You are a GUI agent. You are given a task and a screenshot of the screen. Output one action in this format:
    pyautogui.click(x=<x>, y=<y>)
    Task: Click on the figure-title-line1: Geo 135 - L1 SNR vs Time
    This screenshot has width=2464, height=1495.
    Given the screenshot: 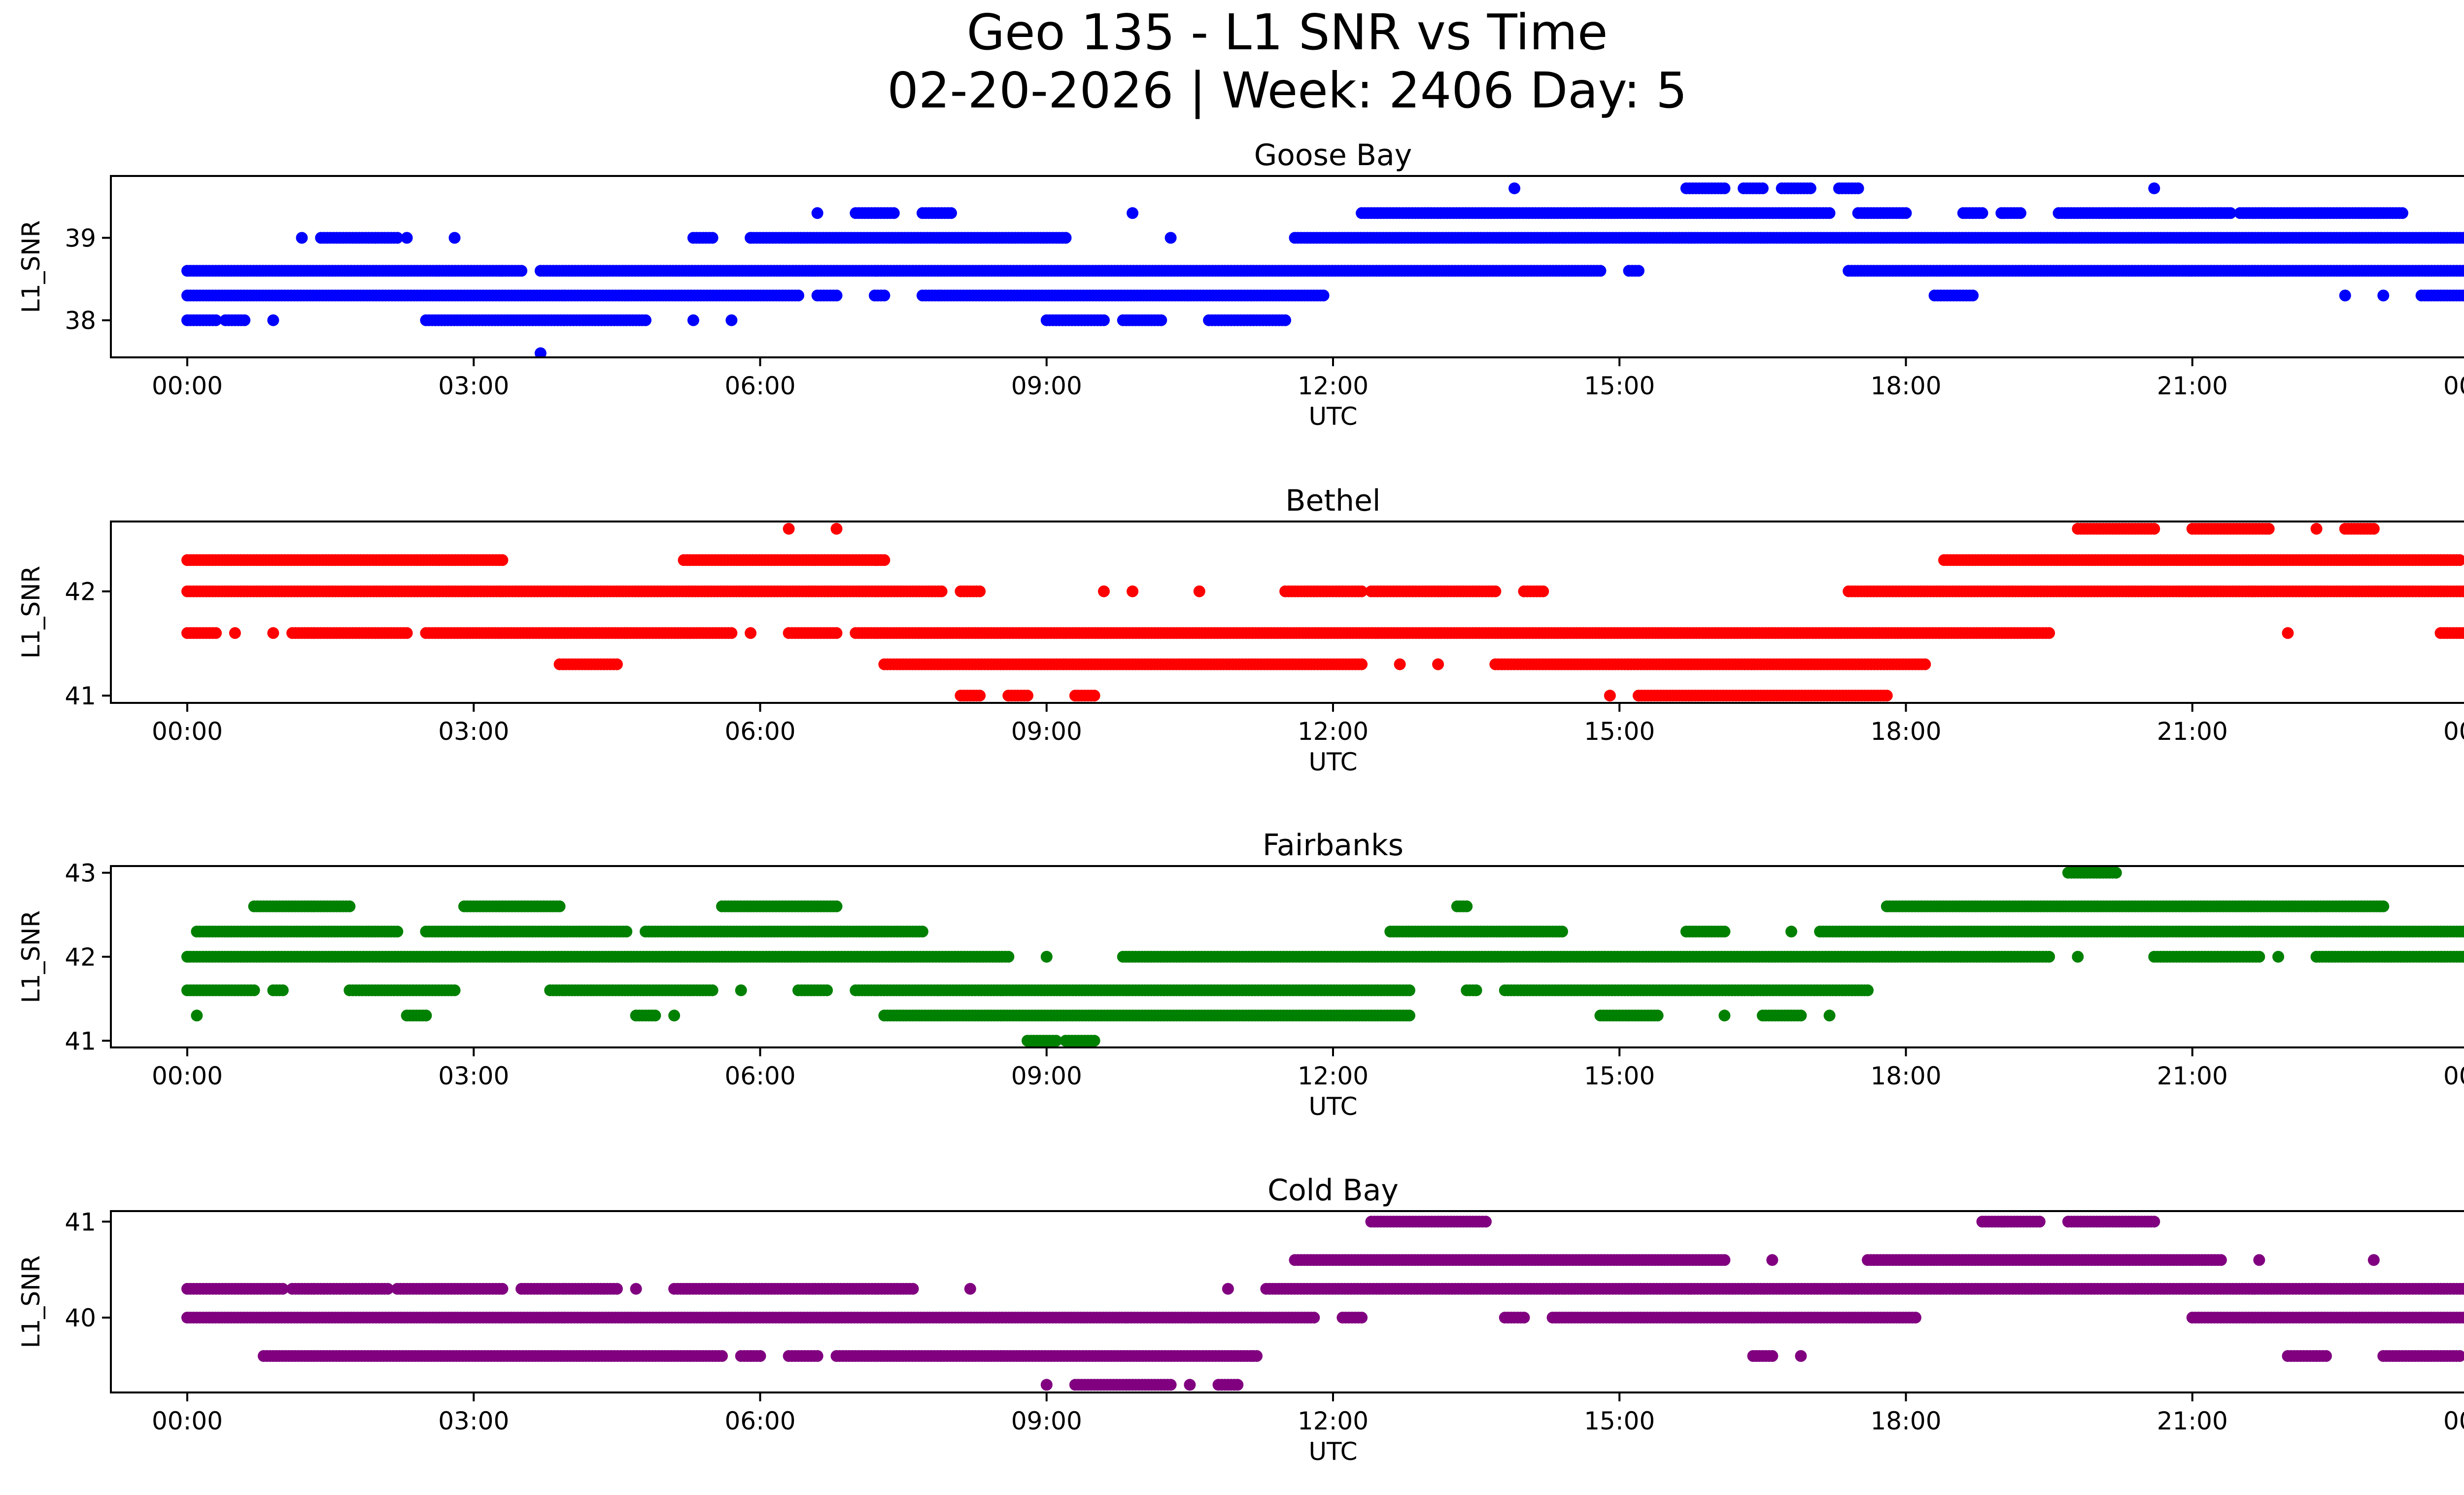 What is the action you would take?
    pyautogui.click(x=1287, y=32)
    